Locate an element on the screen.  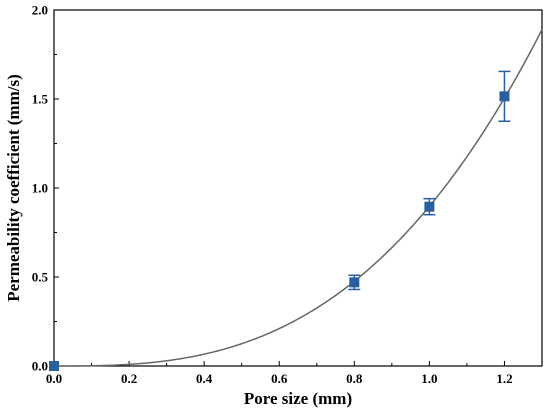
y-axis: 0.0 0.5 1.0 1.5 2.0 is located at coordinates (45, 188).